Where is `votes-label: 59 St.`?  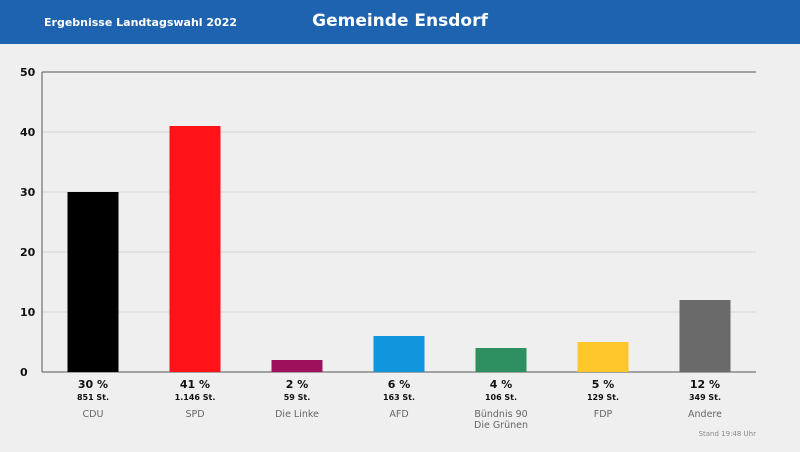
votes-label: 59 St. is located at coordinates (297, 397).